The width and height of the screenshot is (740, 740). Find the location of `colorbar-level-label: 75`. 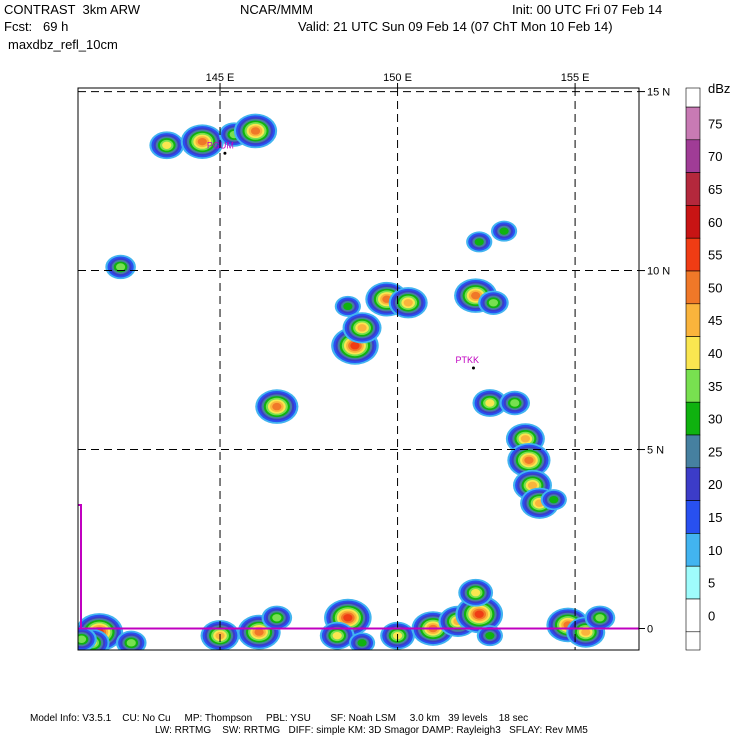

colorbar-level-label: 75 is located at coordinates (715, 123).